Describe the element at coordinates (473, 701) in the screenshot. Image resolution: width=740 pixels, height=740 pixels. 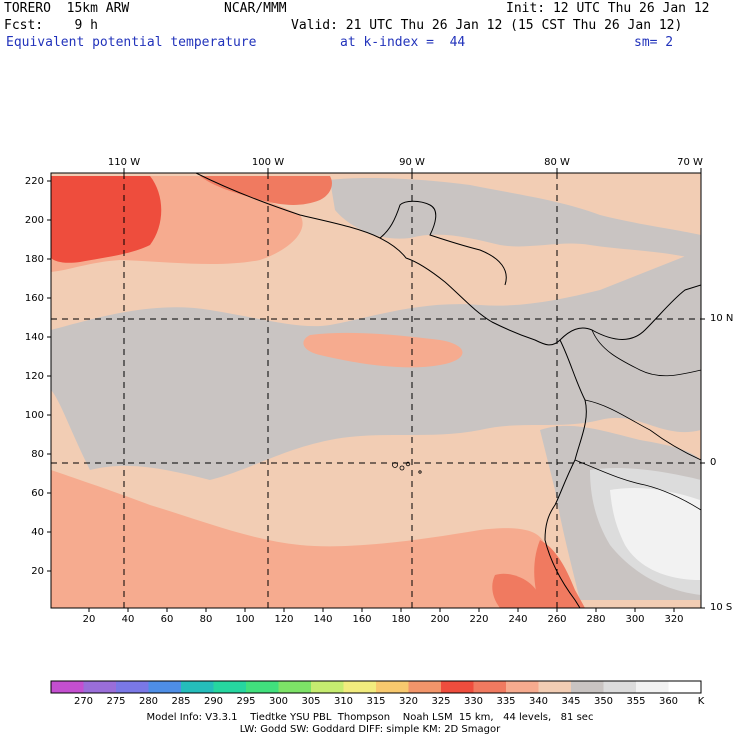
I see `colorbar-label: 330` at that location.